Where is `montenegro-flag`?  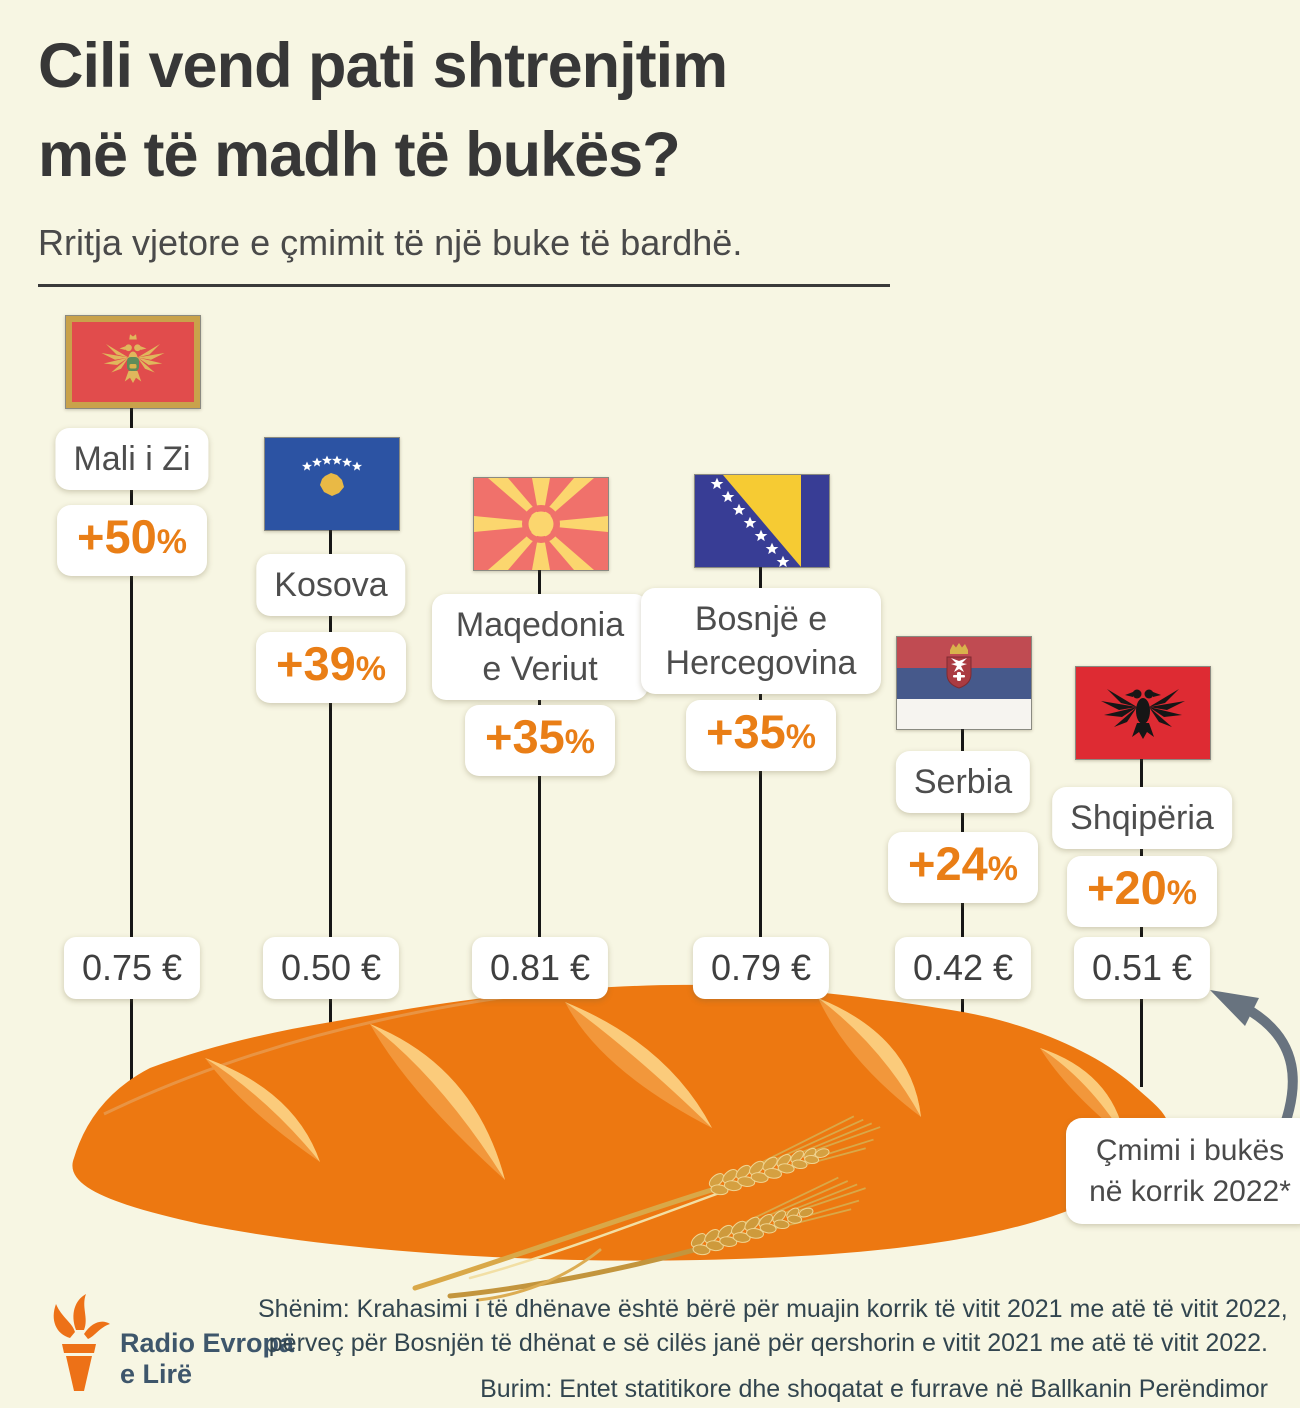 montenegro-flag is located at coordinates (133, 362).